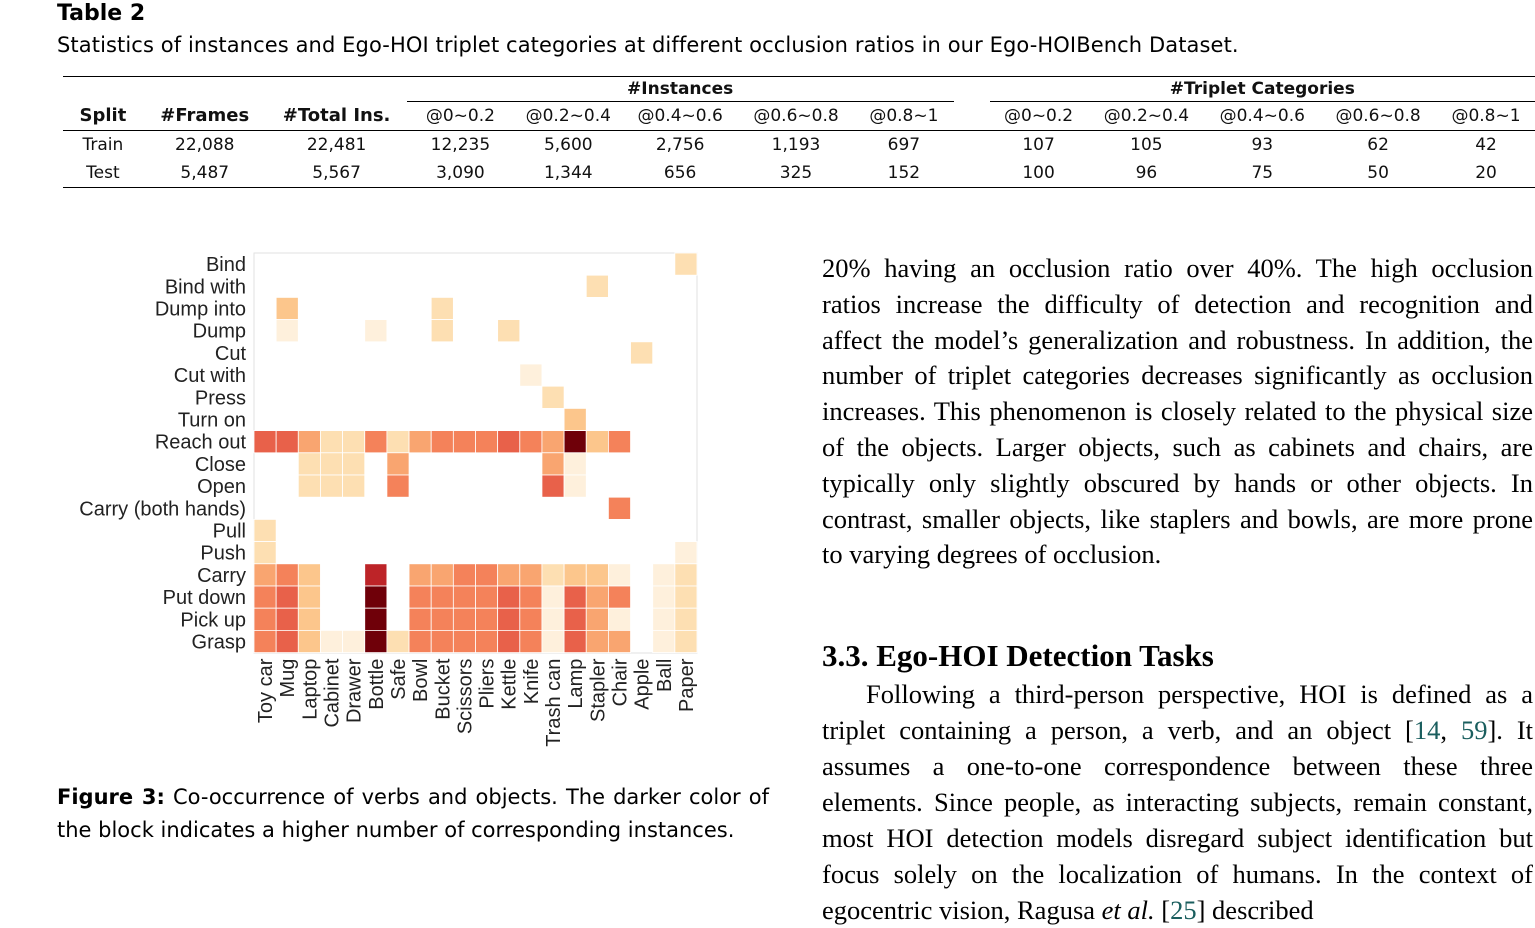 This screenshot has height=928, width=1535. Describe the element at coordinates (1262, 89) in the screenshot. I see `header-triplets: #Triplet Categories` at that location.